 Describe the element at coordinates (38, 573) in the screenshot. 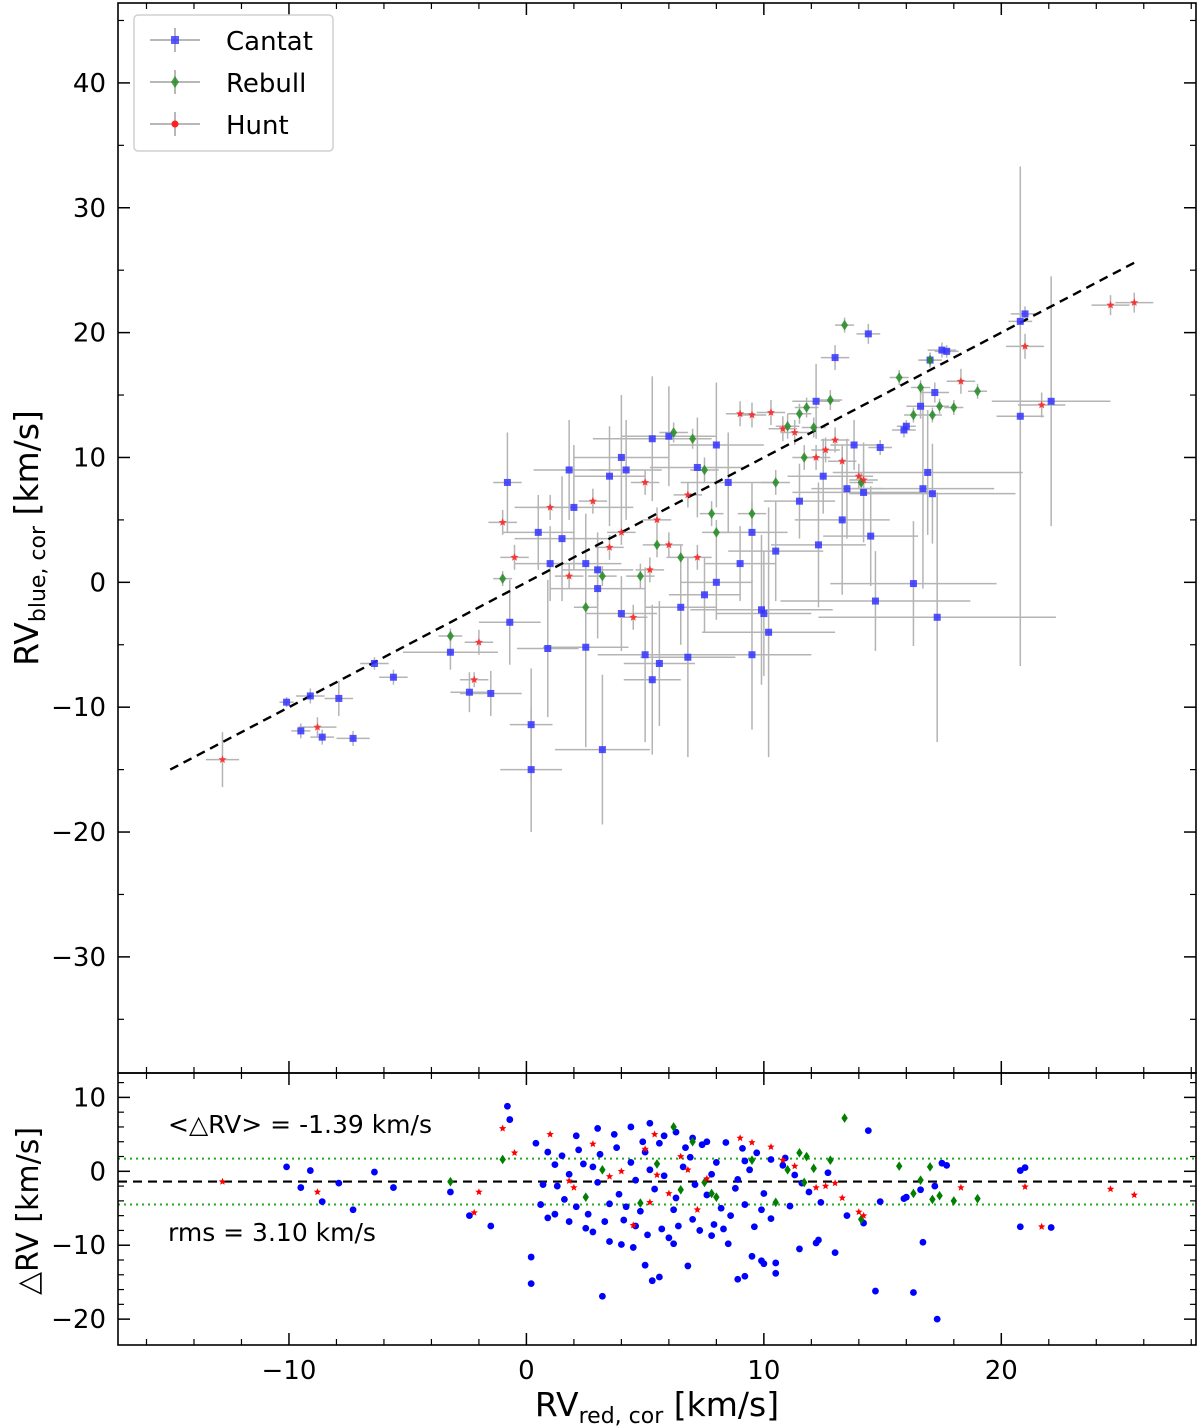

I see `top-y-label-sub: blue, cor` at that location.